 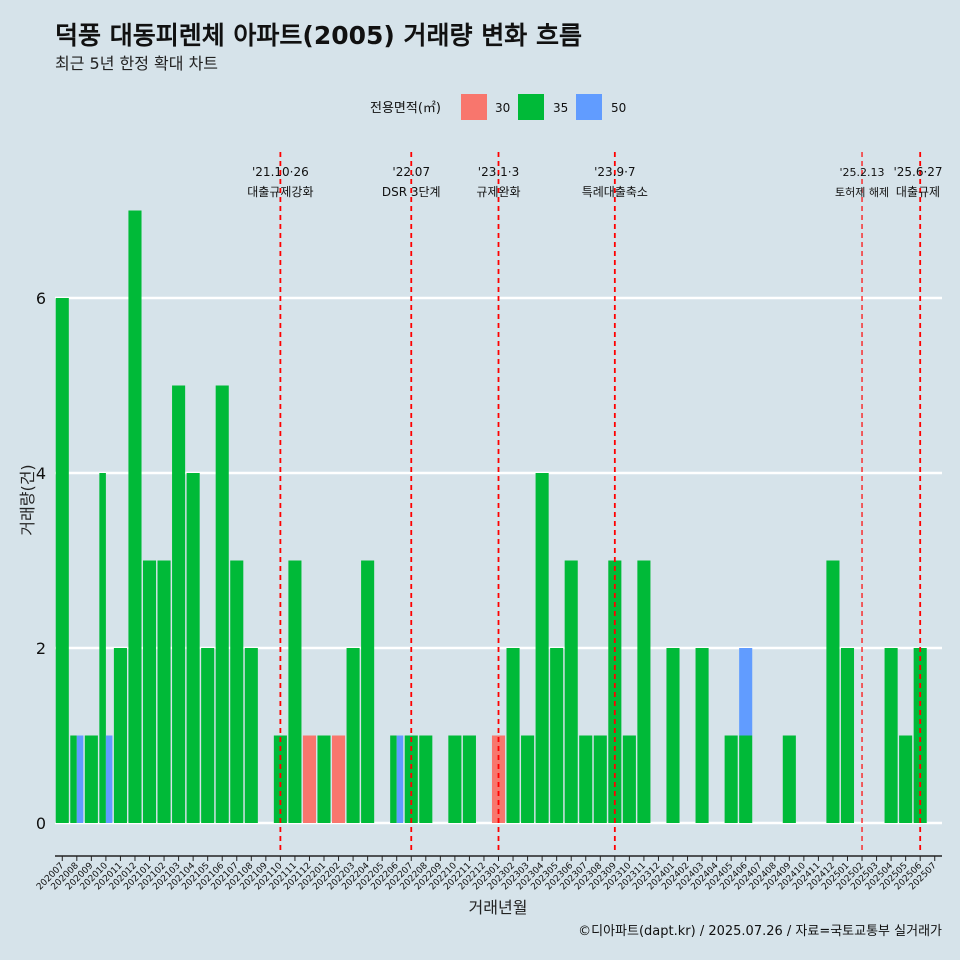 What do you see at coordinates (41, 473) in the screenshot?
I see `y-tick-label: 4` at bounding box center [41, 473].